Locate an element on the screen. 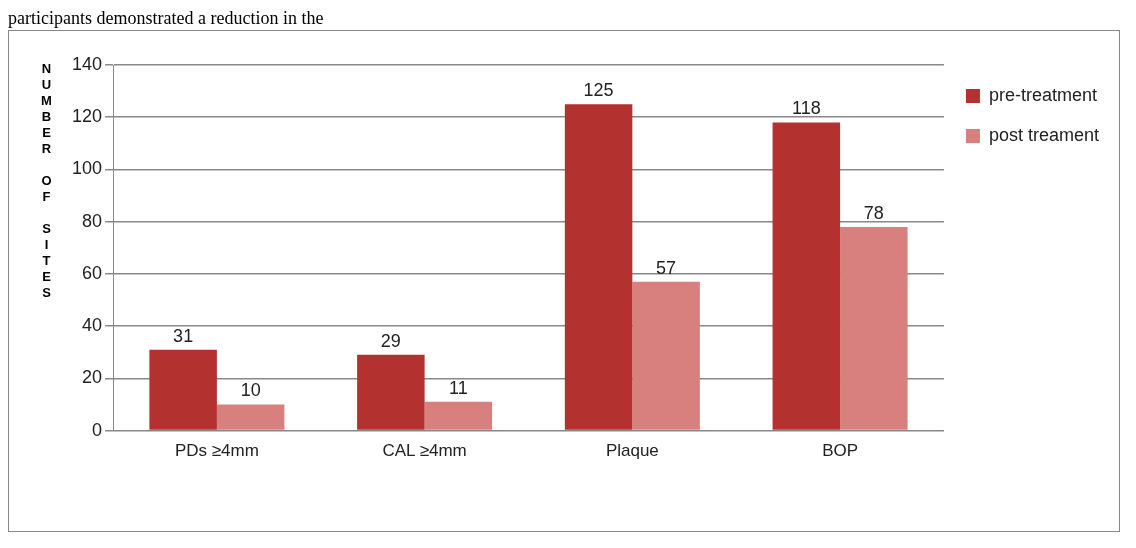 The height and width of the screenshot is (548, 1136). data-label: 29 is located at coordinates (390, 340).